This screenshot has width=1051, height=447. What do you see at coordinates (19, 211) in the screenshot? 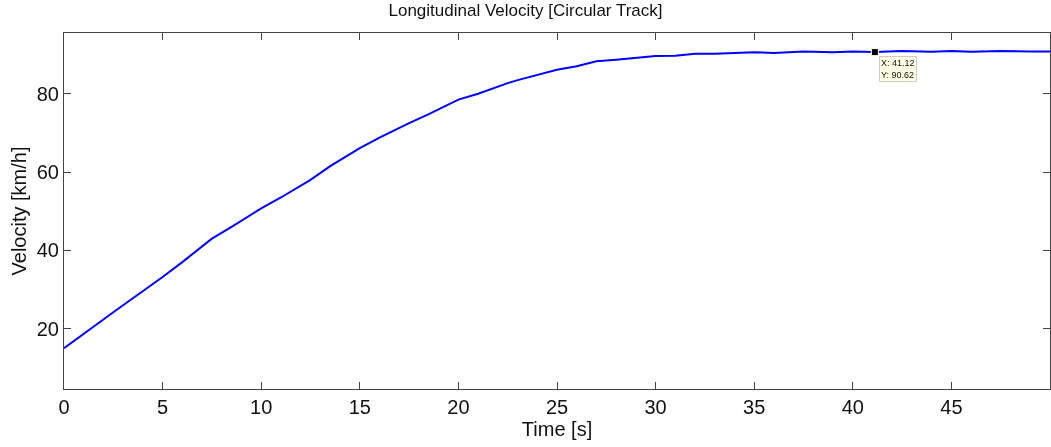
I see `y-axis-title: Velocity [km/h]` at bounding box center [19, 211].